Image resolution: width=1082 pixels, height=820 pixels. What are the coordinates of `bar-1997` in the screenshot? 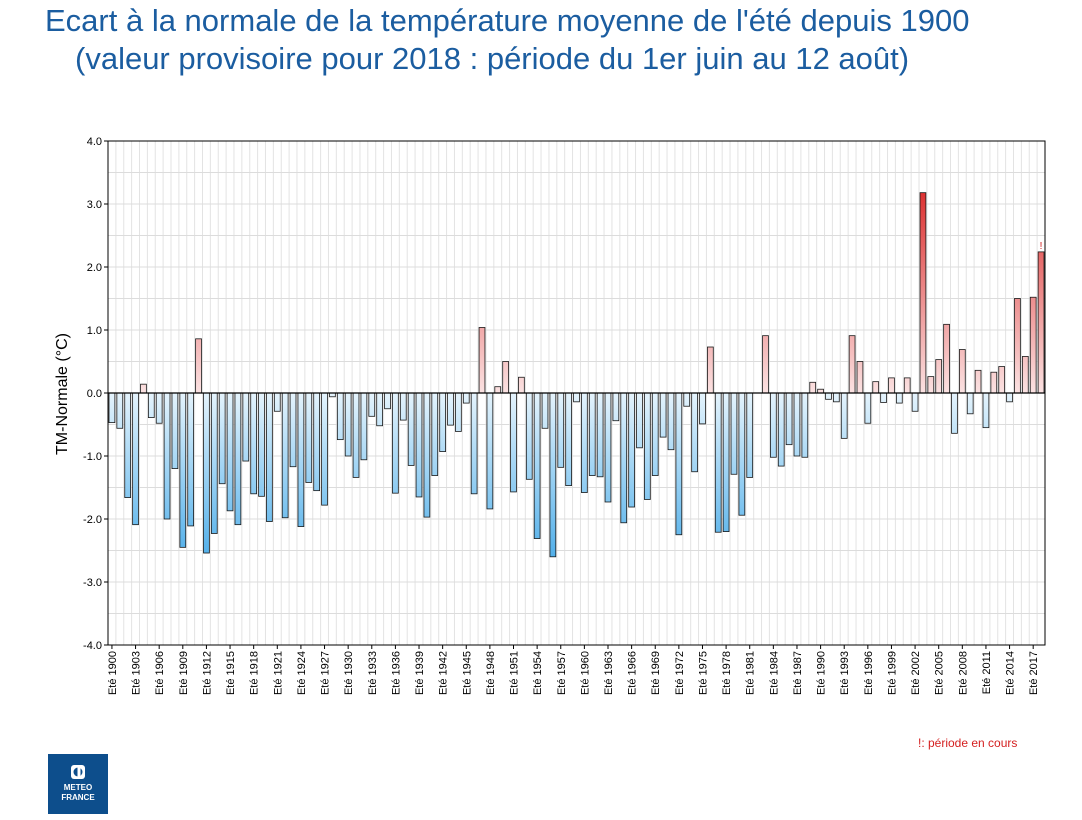 It's located at (876, 387).